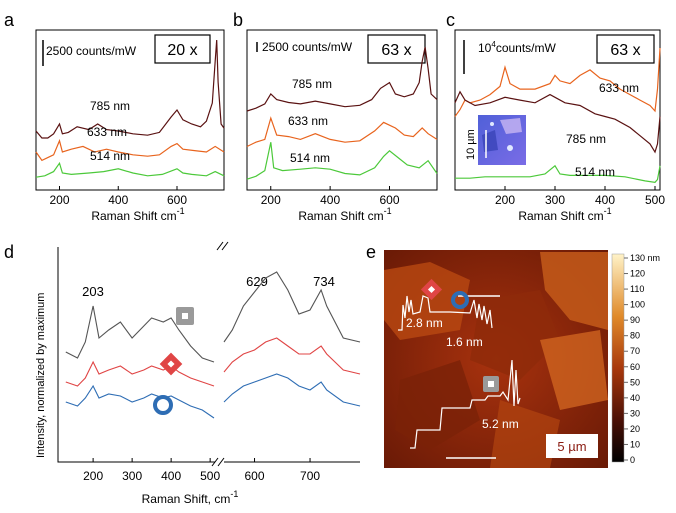  I want to click on colorbar-tick-label: 80, so click(635, 336).